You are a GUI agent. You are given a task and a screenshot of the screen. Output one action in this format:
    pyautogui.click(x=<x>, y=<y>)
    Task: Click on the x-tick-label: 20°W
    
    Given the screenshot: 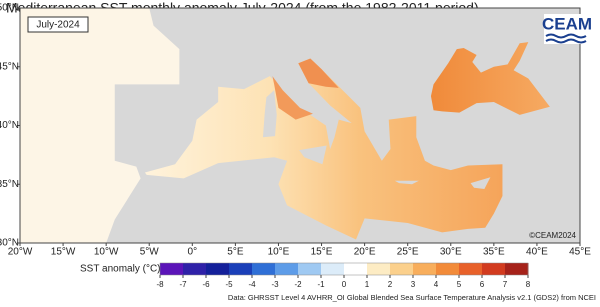 What is the action you would take?
    pyautogui.click(x=20, y=252)
    